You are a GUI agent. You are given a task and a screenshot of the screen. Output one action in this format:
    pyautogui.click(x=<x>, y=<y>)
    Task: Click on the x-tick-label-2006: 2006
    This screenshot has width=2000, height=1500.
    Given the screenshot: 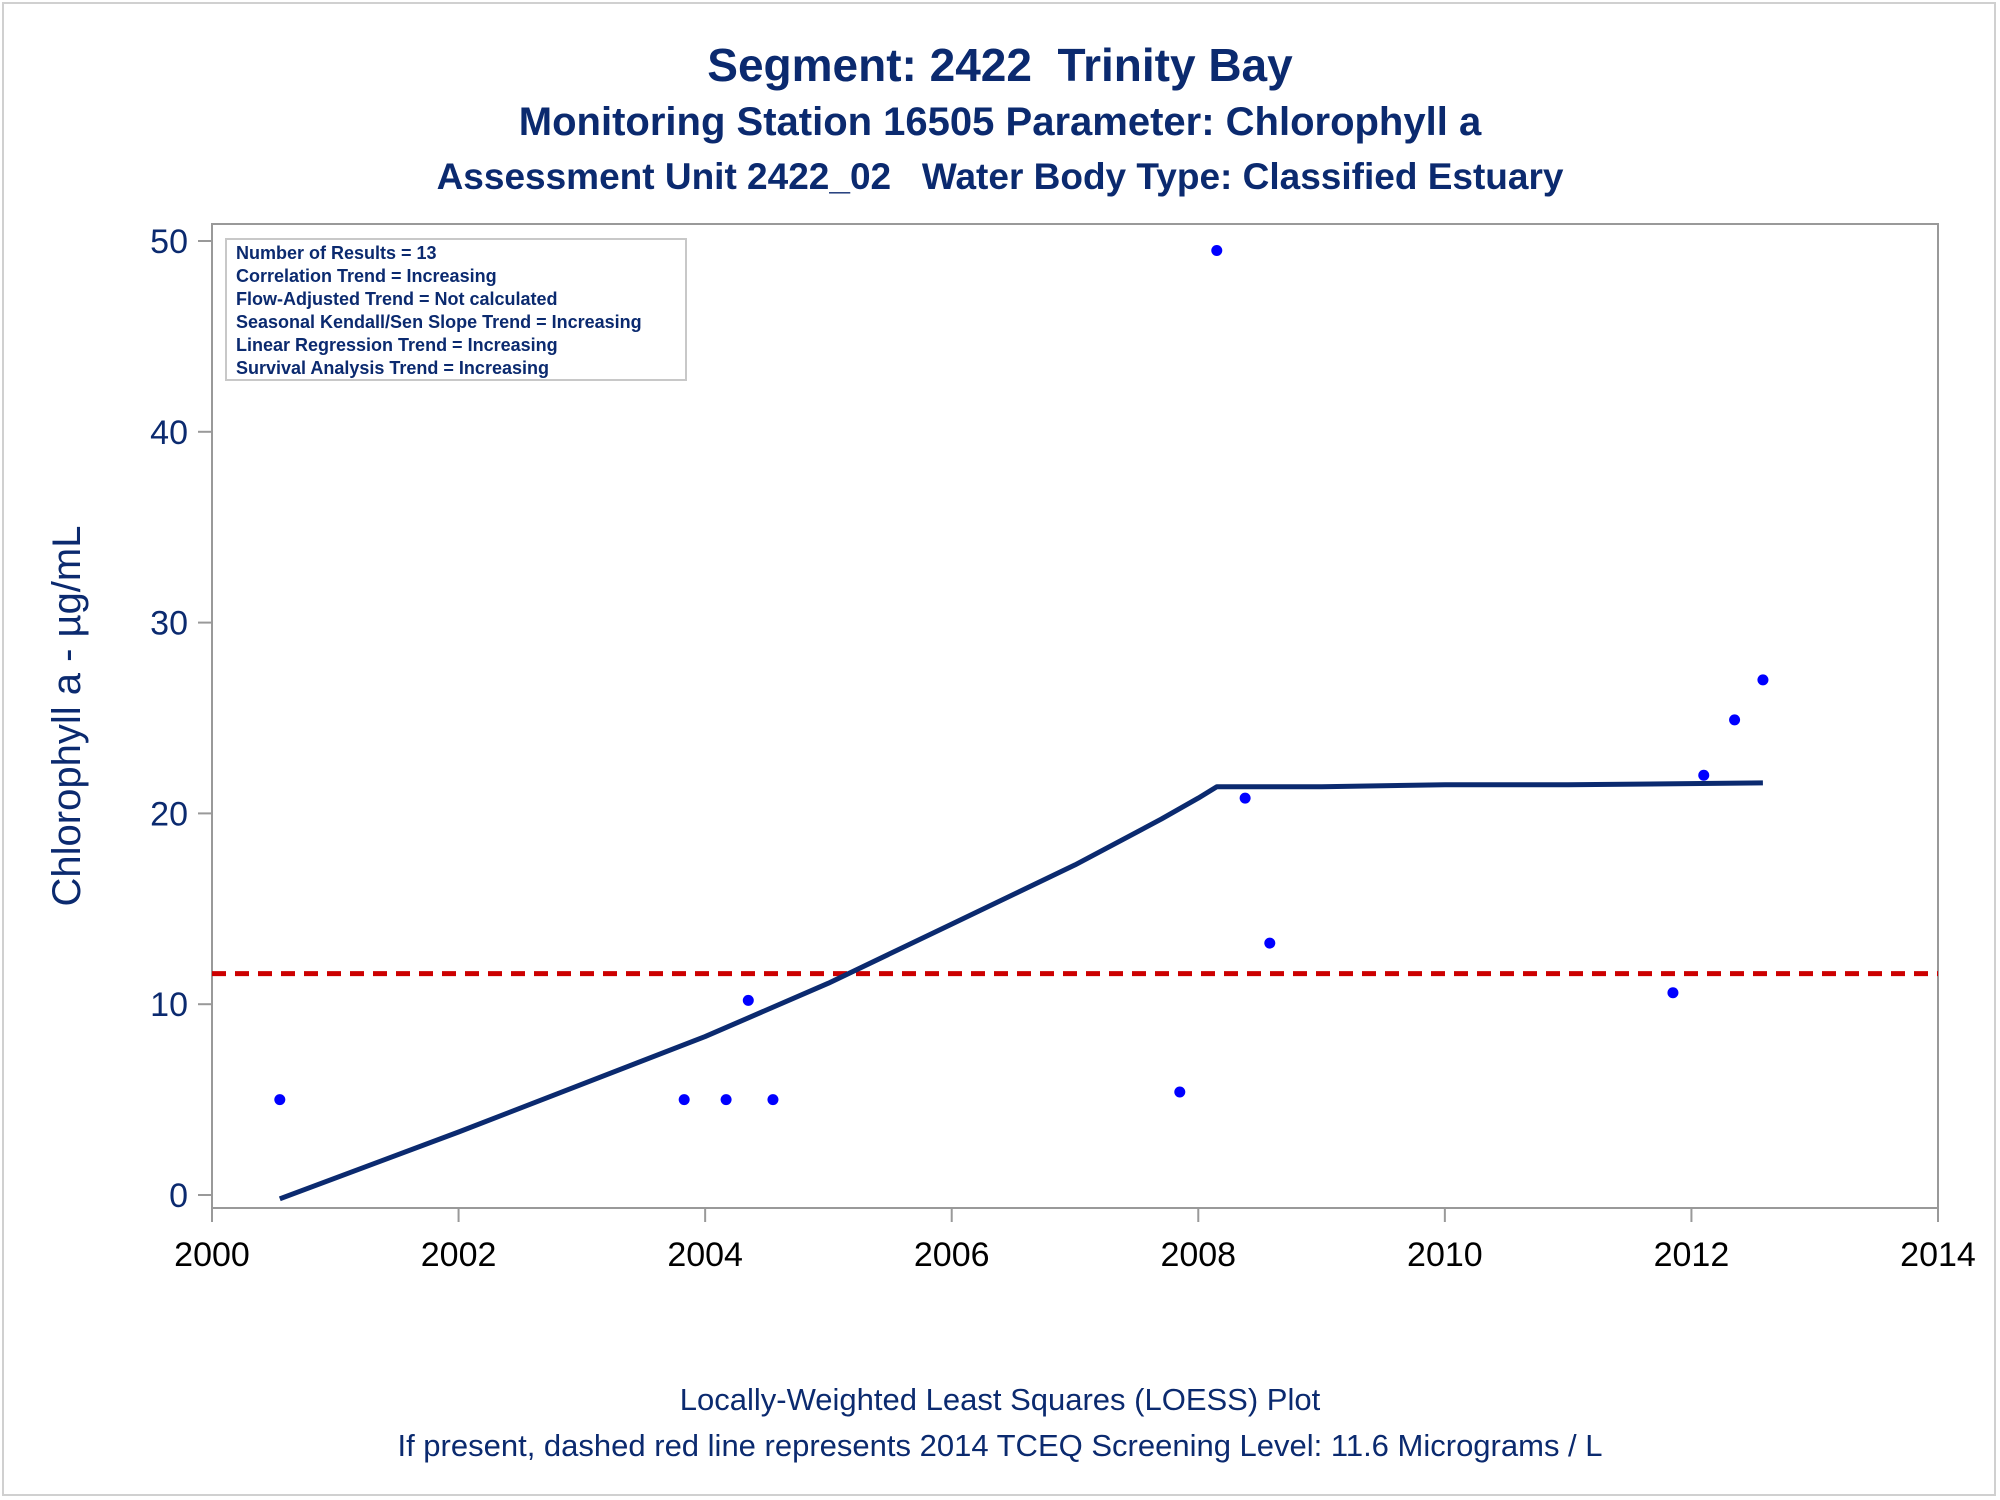 What is the action you would take?
    pyautogui.click(x=952, y=1255)
    